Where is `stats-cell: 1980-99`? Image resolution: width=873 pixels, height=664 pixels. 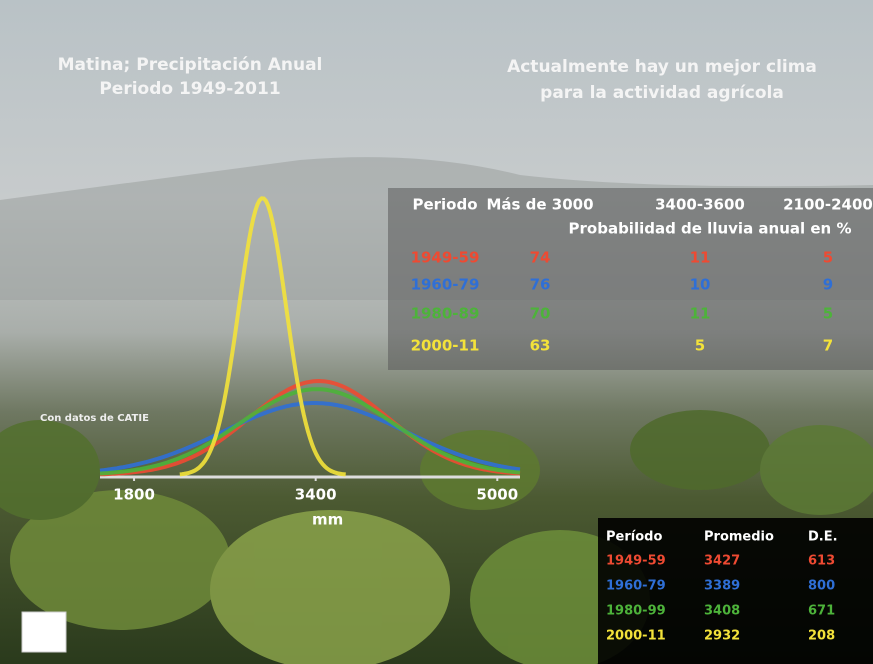
stats-cell: 1980-99 is located at coordinates (636, 611).